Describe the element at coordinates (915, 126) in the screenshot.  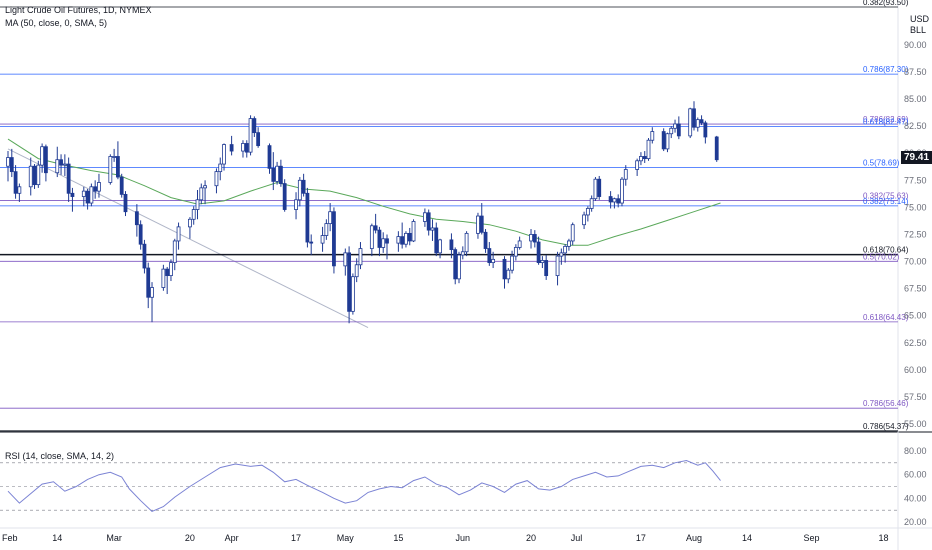
I see `price-tick-label: 82.50` at that location.